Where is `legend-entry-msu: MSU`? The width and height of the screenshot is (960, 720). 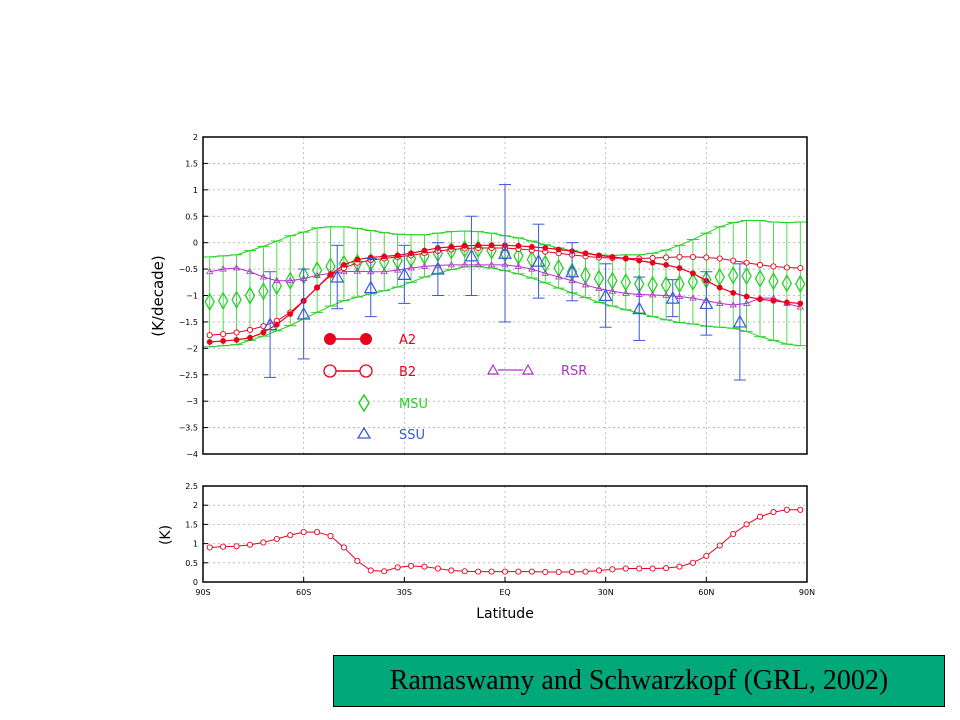 legend-entry-msu: MSU is located at coordinates (393, 403).